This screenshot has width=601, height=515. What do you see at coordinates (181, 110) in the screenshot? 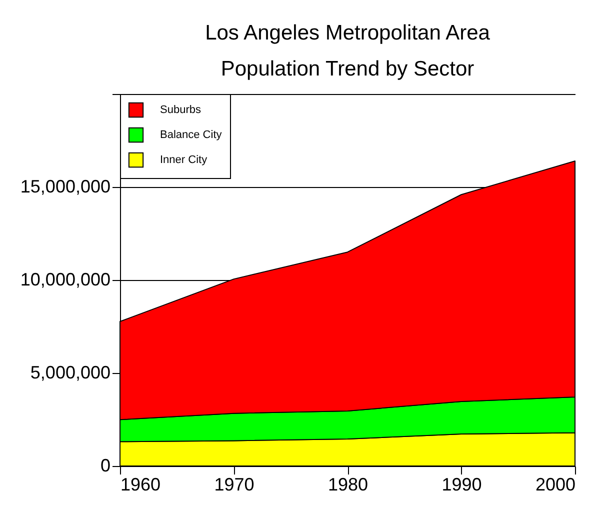
I see `legend-label: Suburbs` at bounding box center [181, 110].